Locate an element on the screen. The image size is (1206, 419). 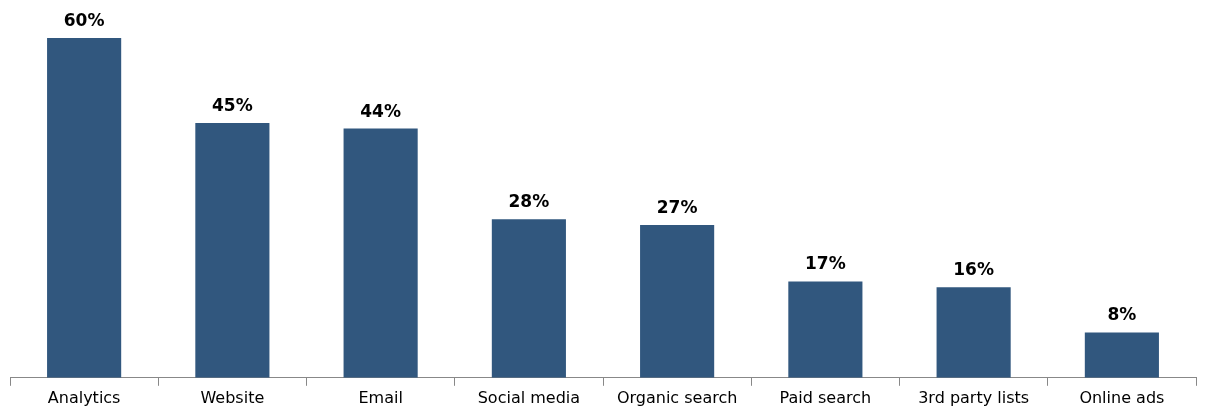
x-tick-label: Social media is located at coordinates (529, 397).